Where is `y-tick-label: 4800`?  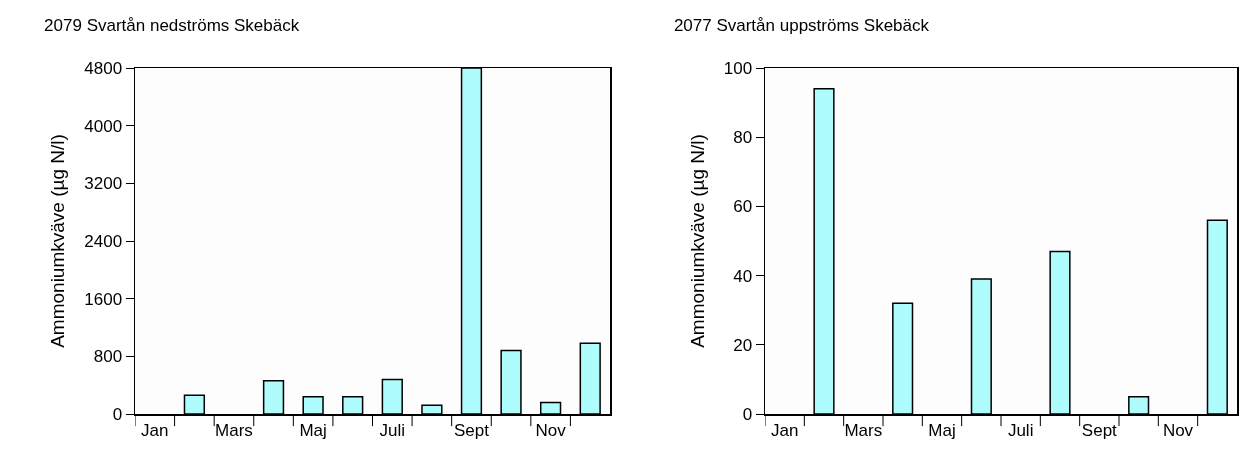
y-tick-label: 4800 is located at coordinates (103, 68).